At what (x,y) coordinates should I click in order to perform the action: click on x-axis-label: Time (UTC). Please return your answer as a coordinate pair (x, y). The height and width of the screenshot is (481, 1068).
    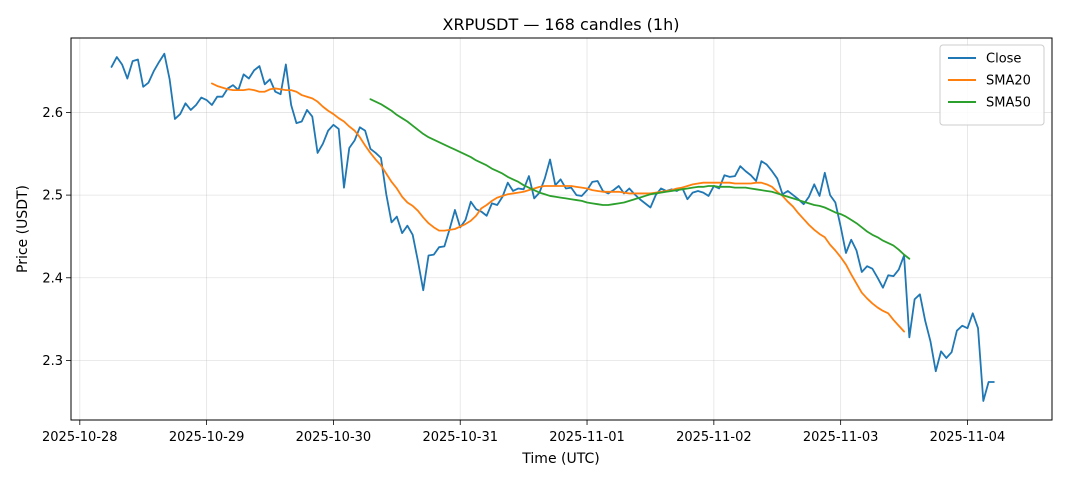
    Looking at the image, I should click on (560, 459).